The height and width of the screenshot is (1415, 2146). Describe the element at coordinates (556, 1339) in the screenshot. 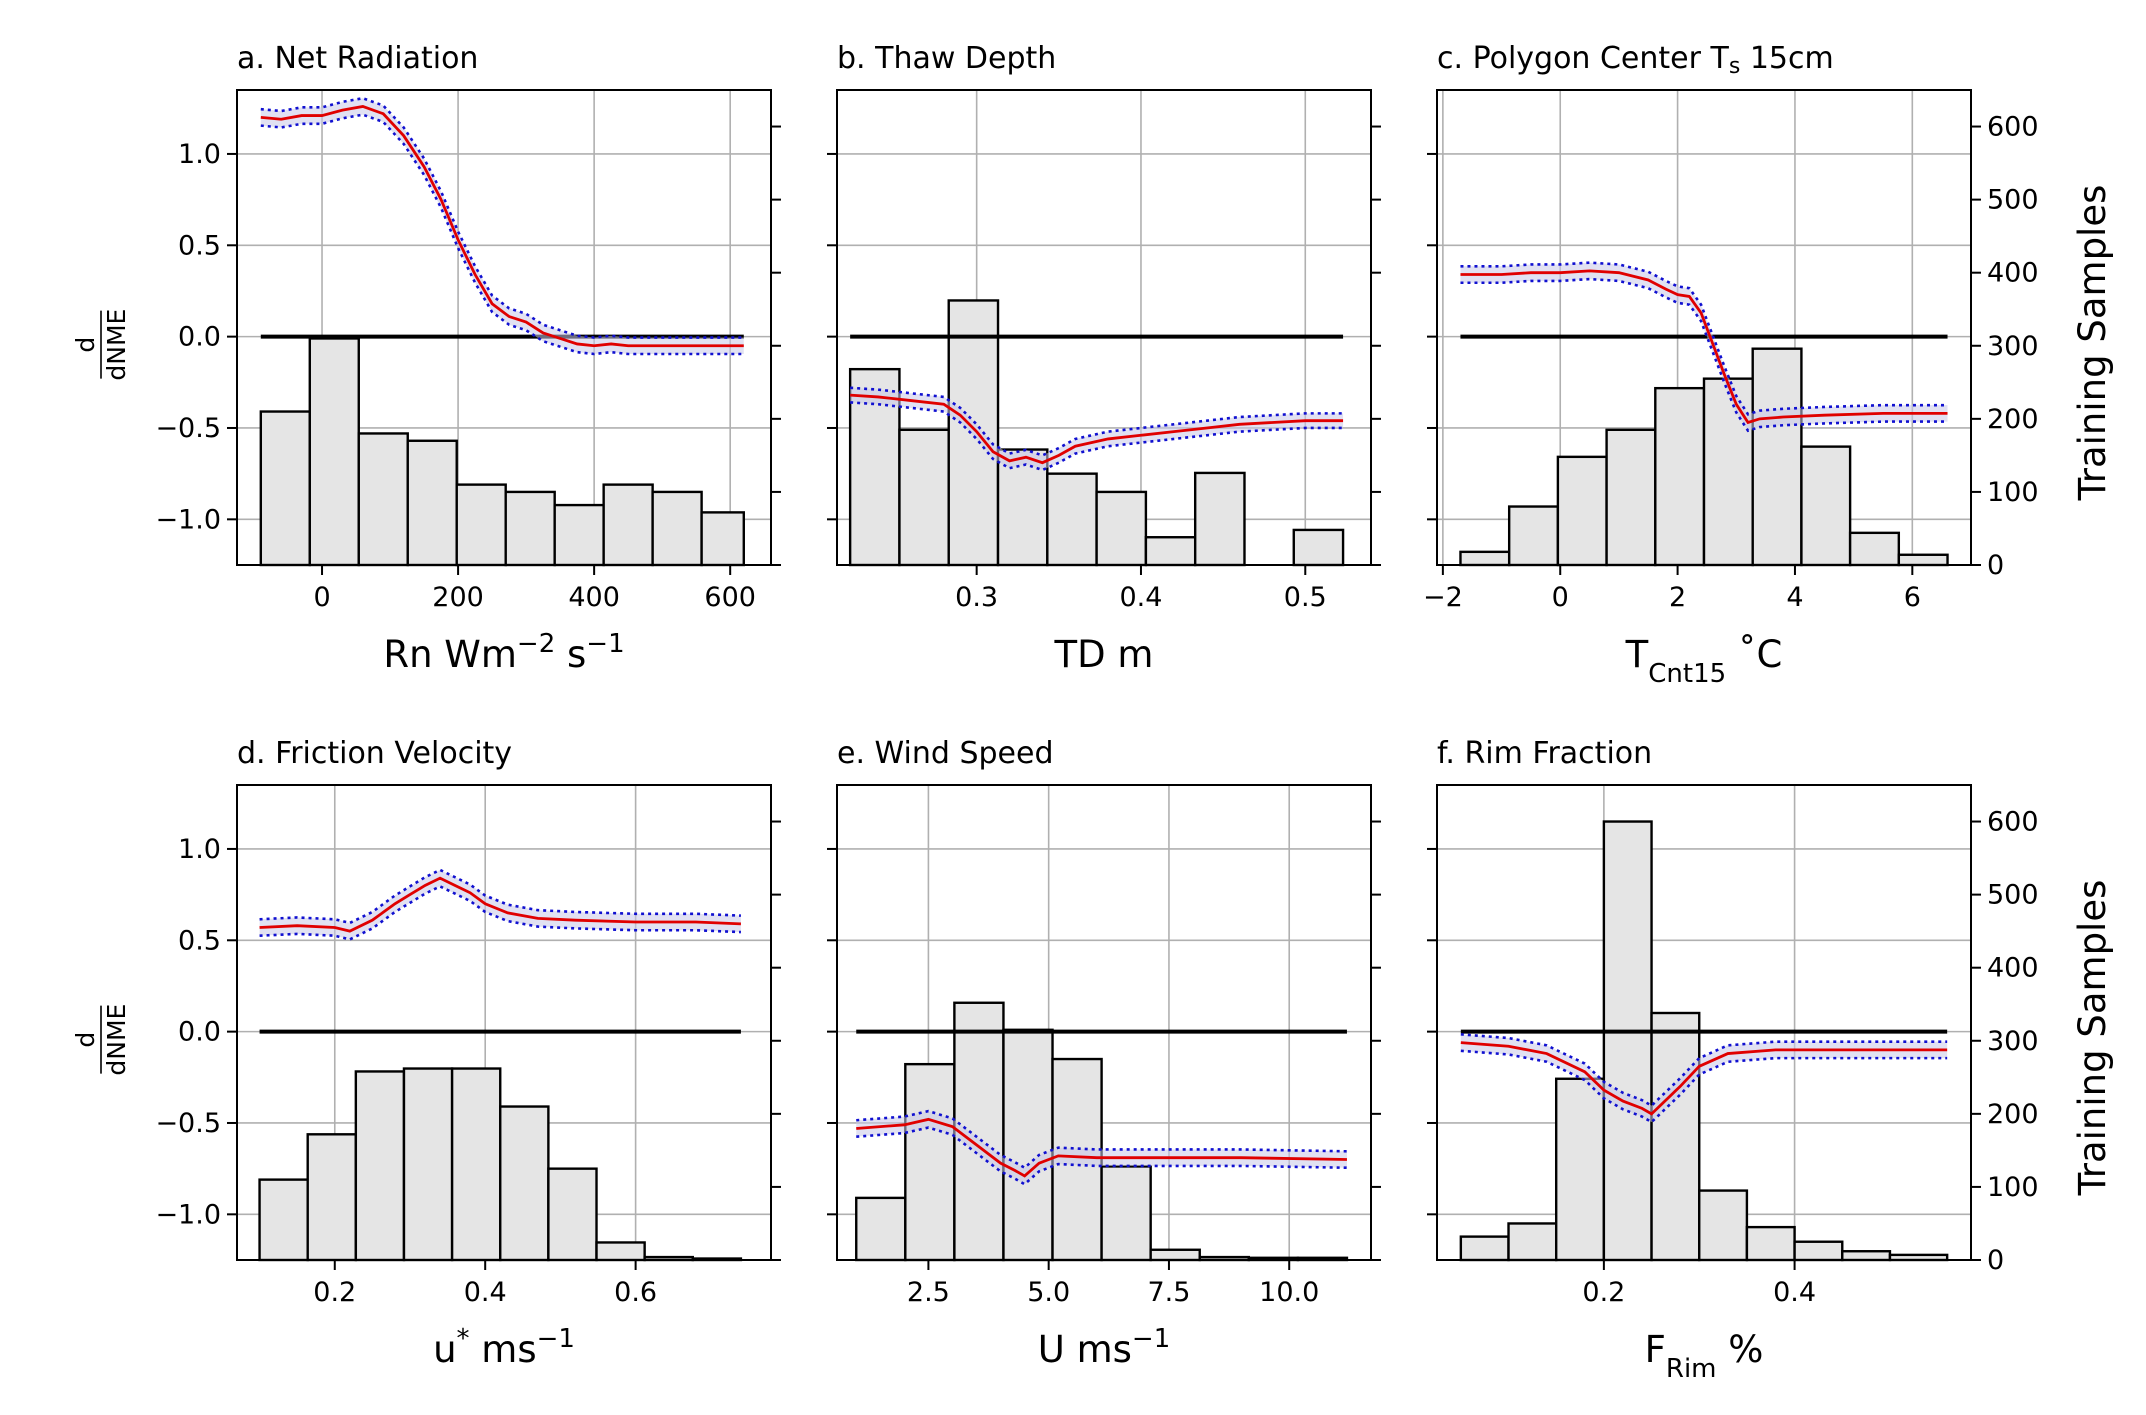

I see `x-axis-label-superscript: −1` at that location.